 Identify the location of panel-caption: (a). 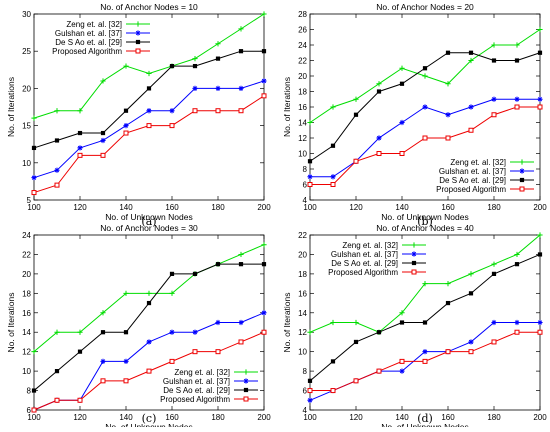
(148, 221).